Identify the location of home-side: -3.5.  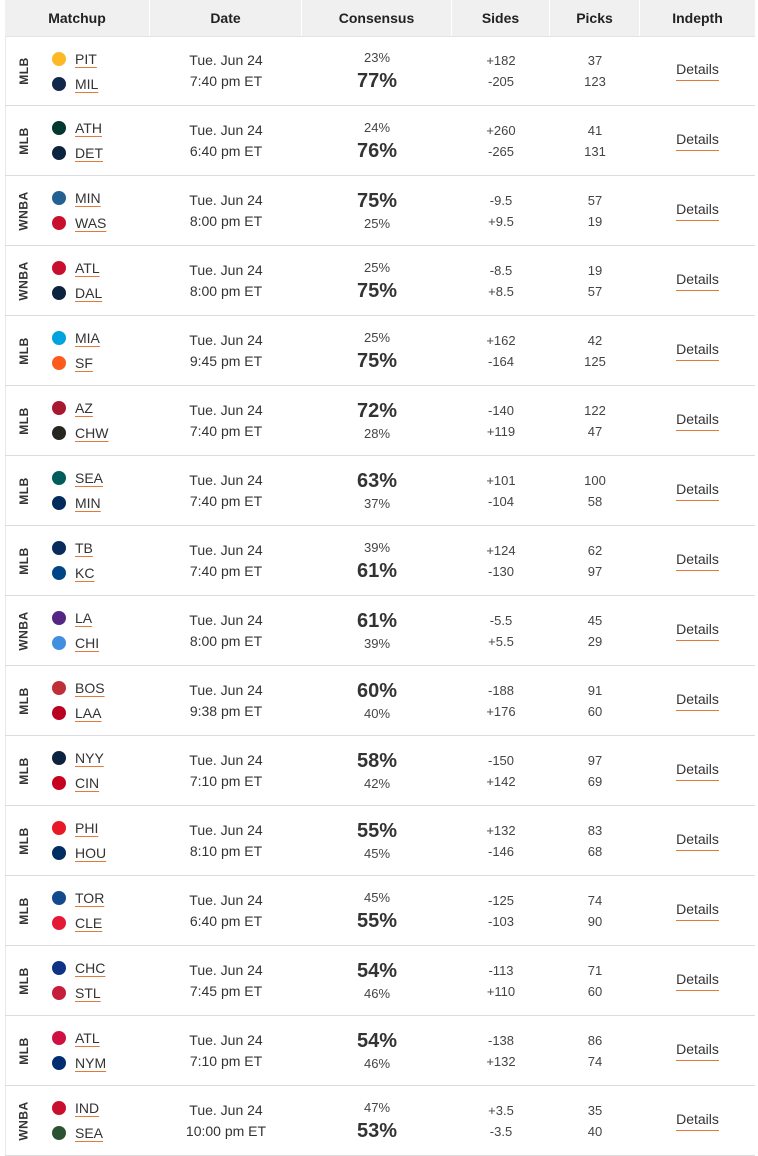
(501, 1131).